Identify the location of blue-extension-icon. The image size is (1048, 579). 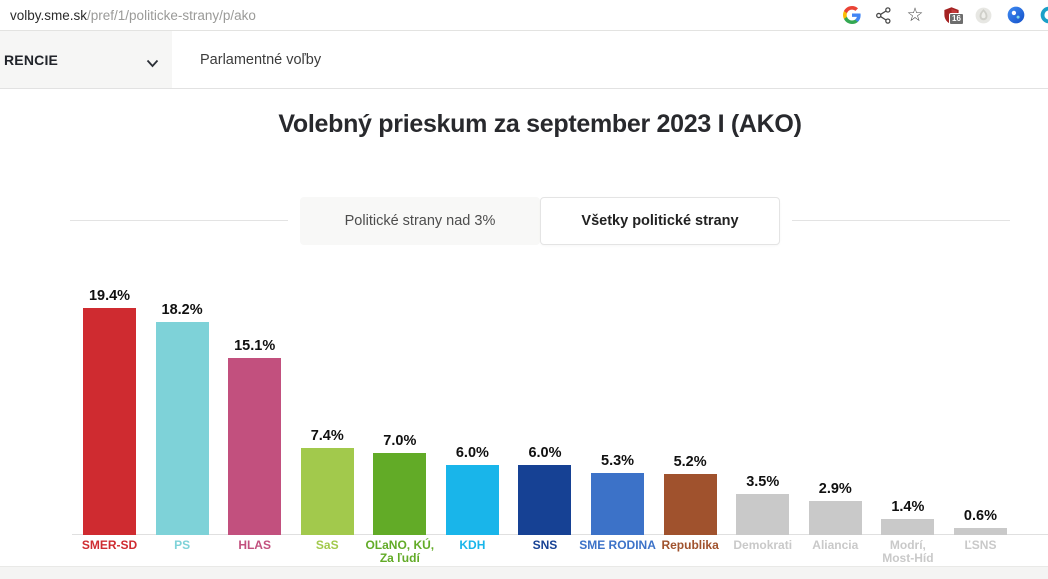
(1016, 15).